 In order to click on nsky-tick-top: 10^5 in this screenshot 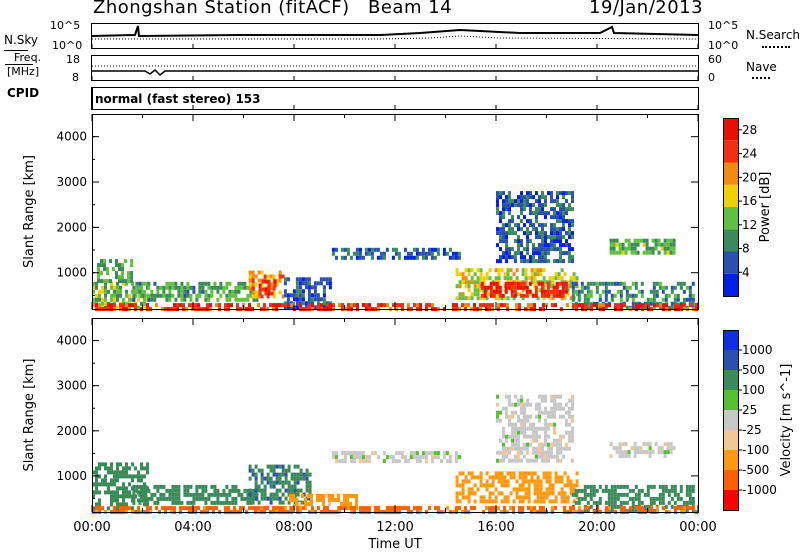, I will do `click(65, 25)`.